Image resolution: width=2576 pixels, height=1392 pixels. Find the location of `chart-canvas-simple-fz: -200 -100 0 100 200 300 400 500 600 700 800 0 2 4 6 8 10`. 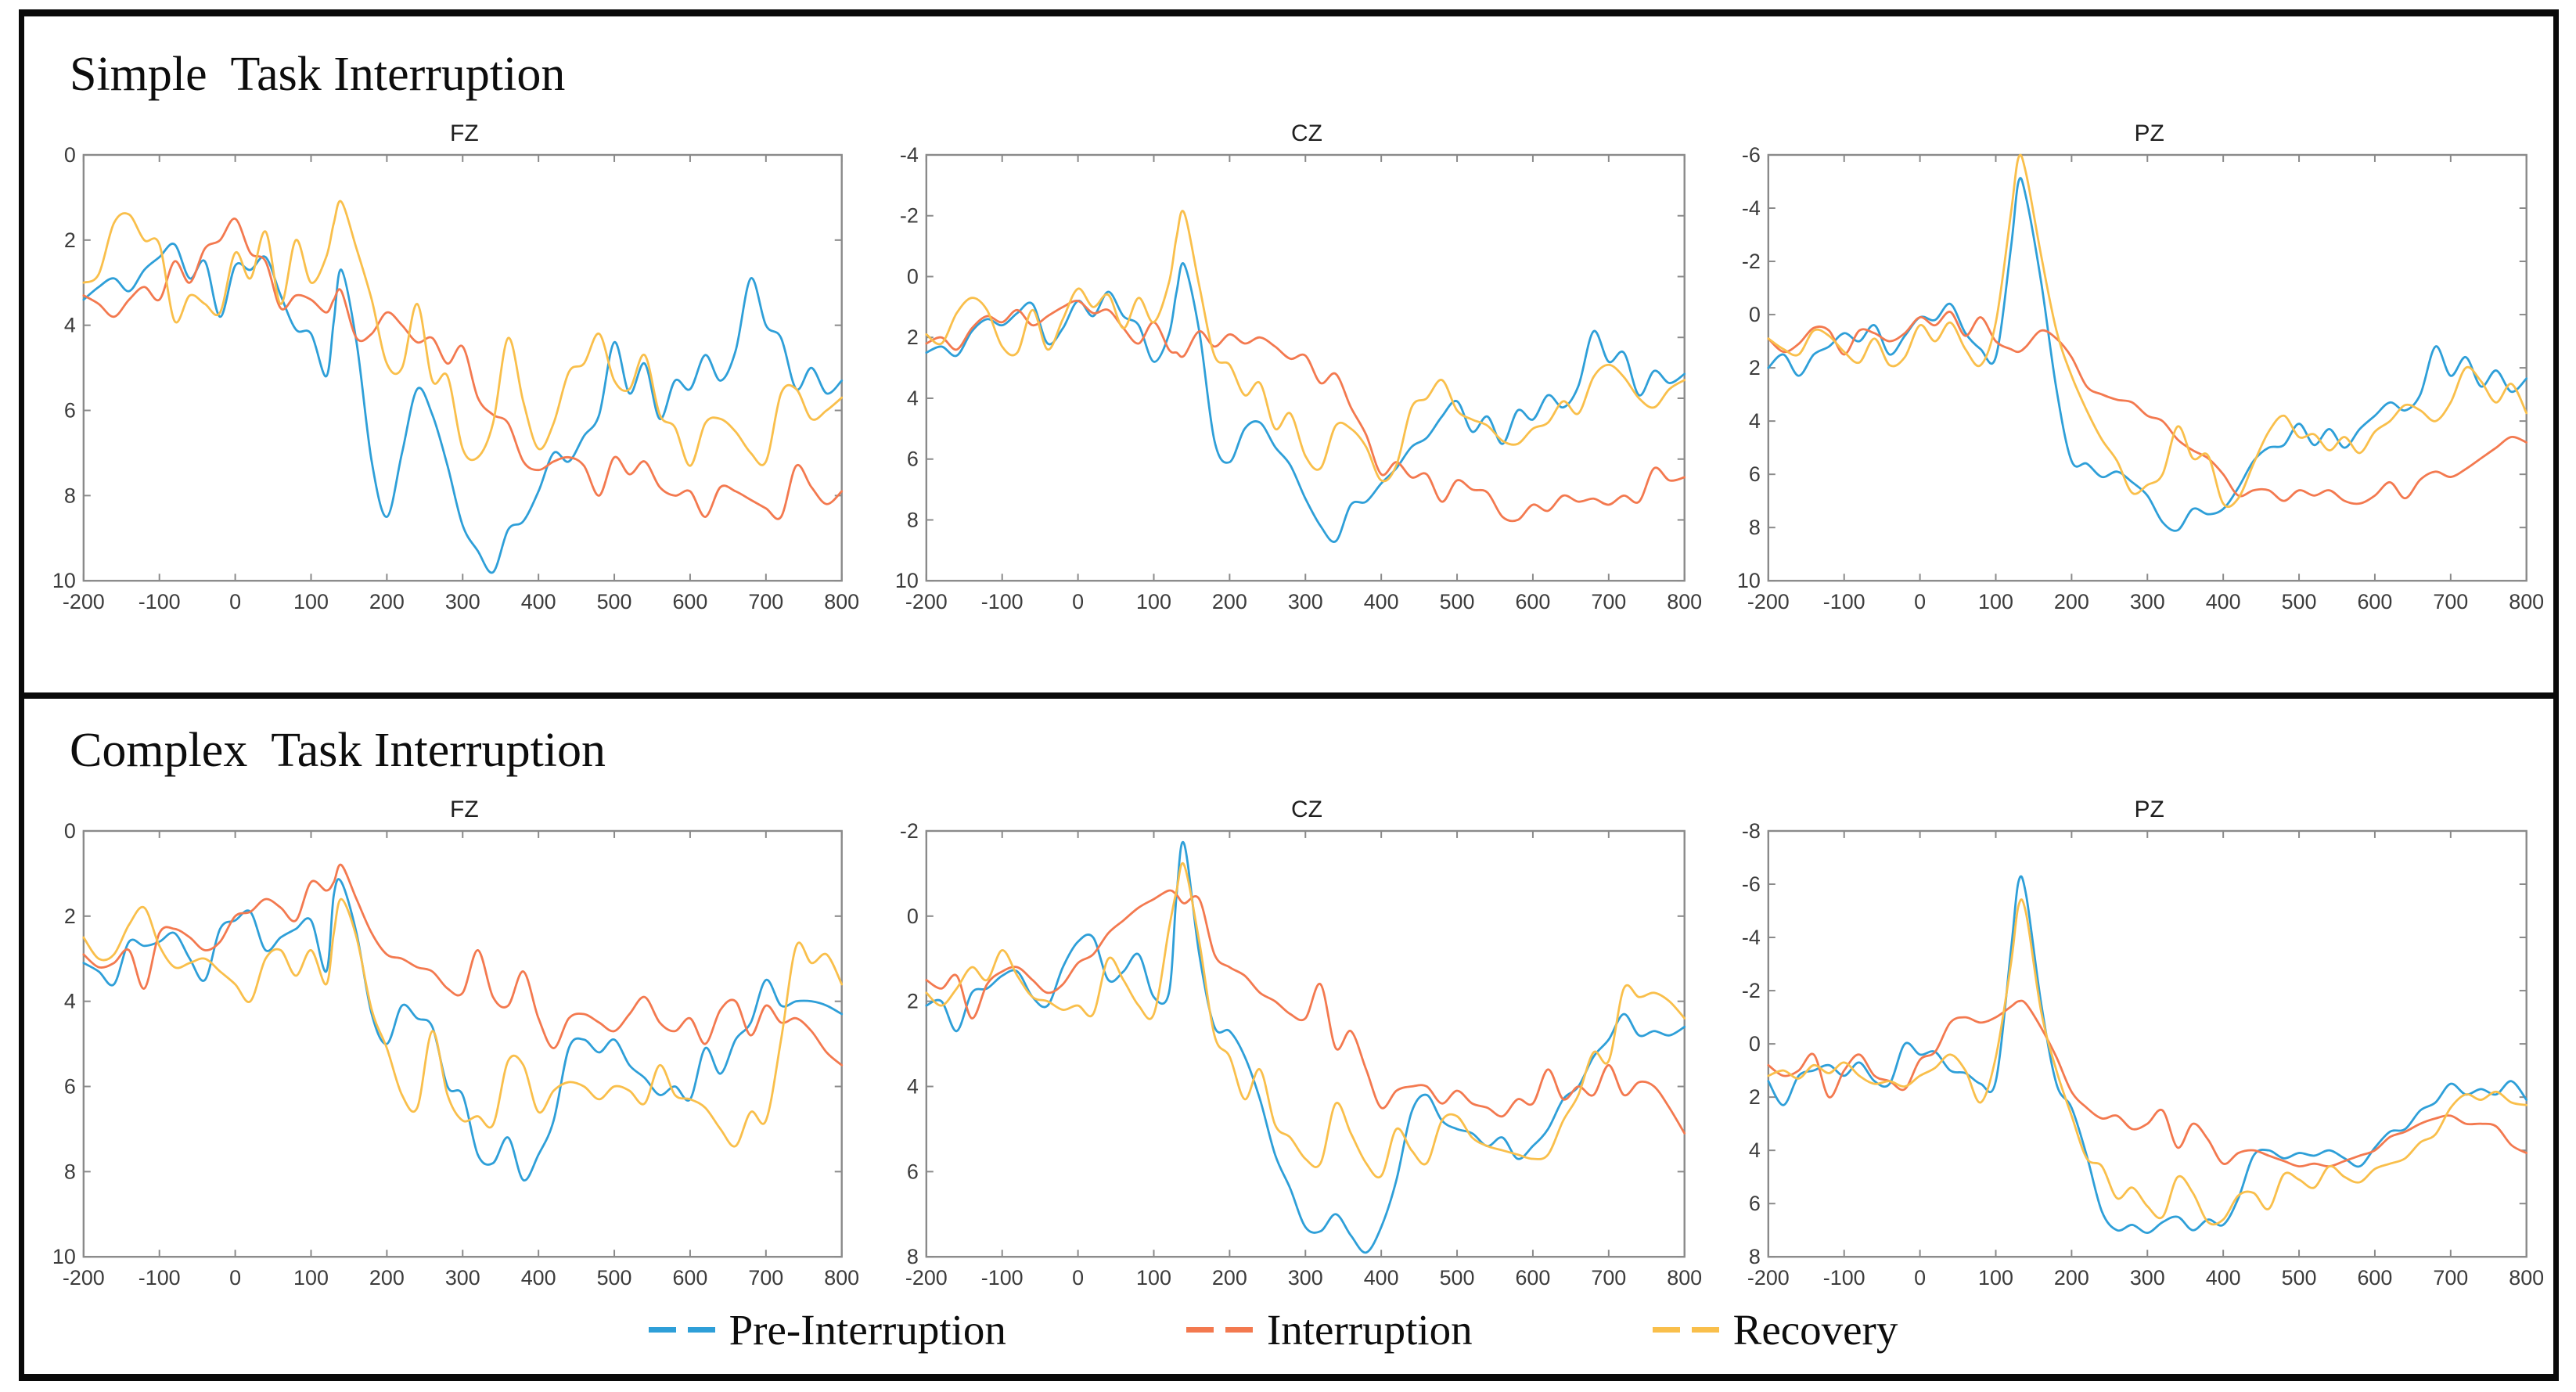

chart-canvas-simple-fz: -200 -100 0 100 200 300 400 500 600 700 800 0 2 4 6 8 10 is located at coordinates (456, 378).